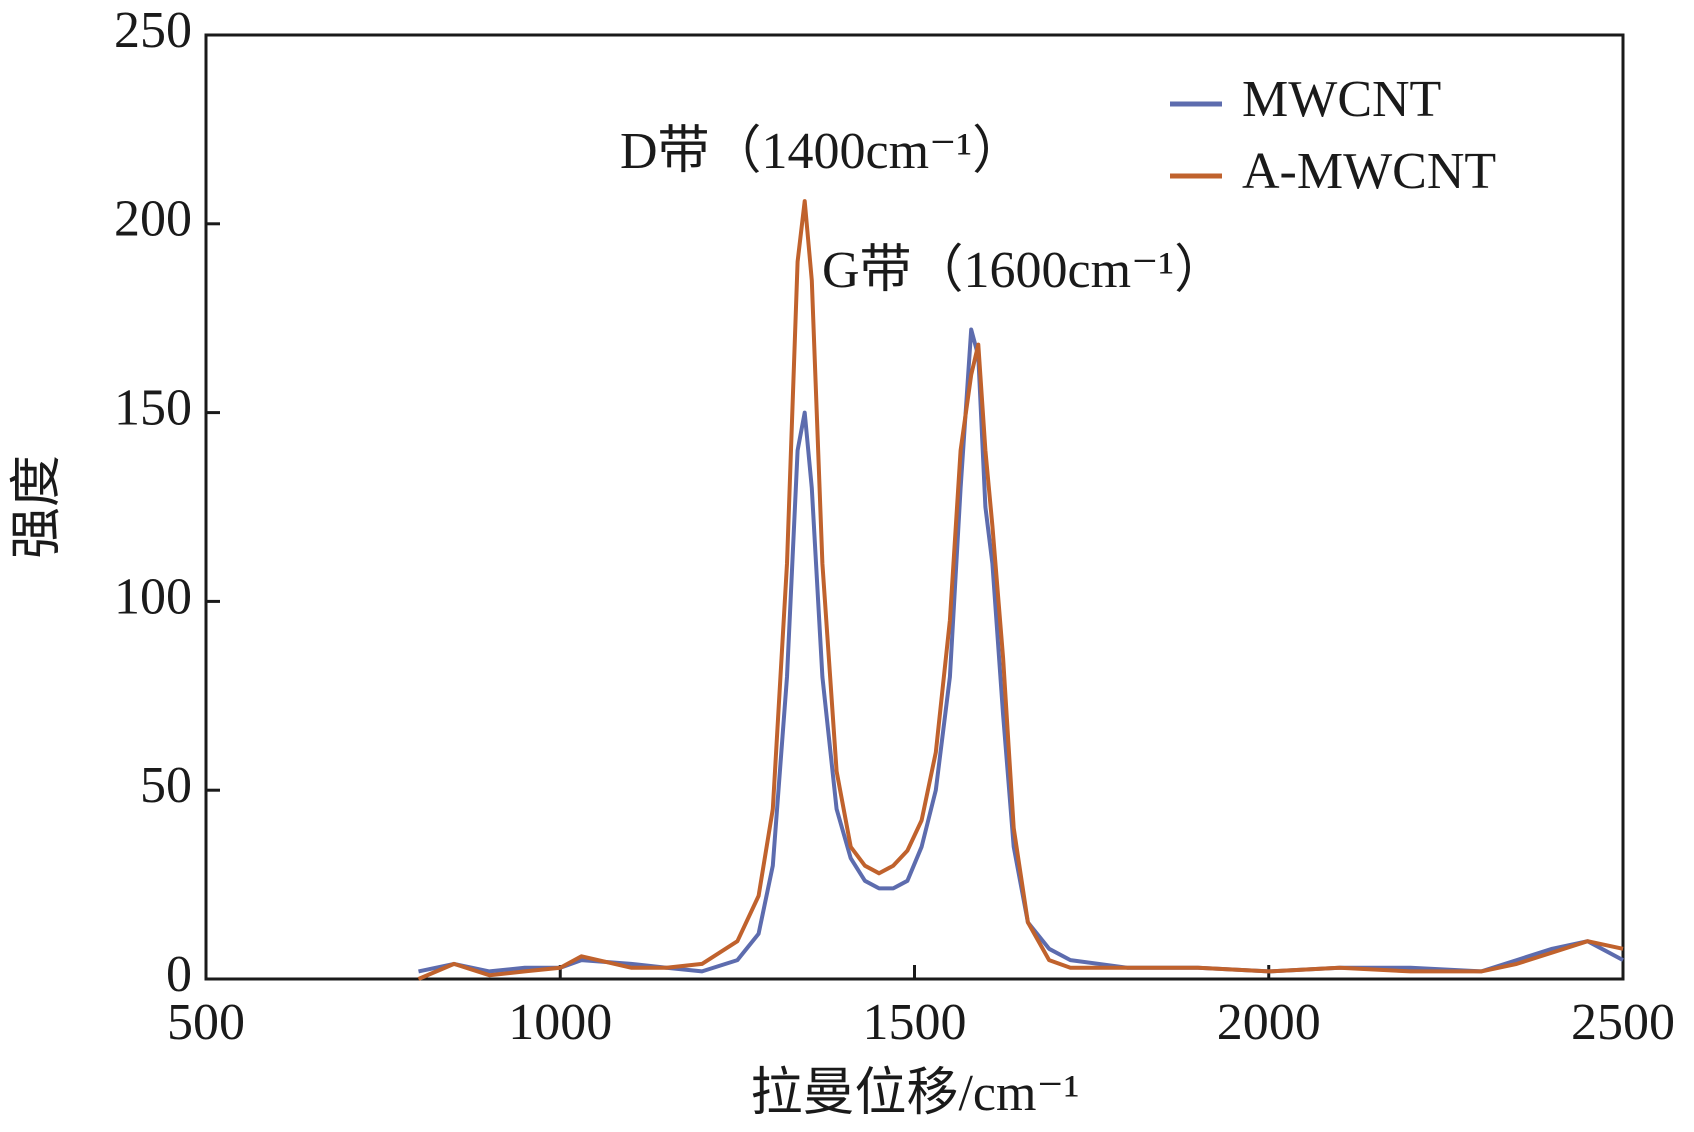 The width and height of the screenshot is (1694, 1132). I want to click on x-tick-label: 500, so click(206, 1022).